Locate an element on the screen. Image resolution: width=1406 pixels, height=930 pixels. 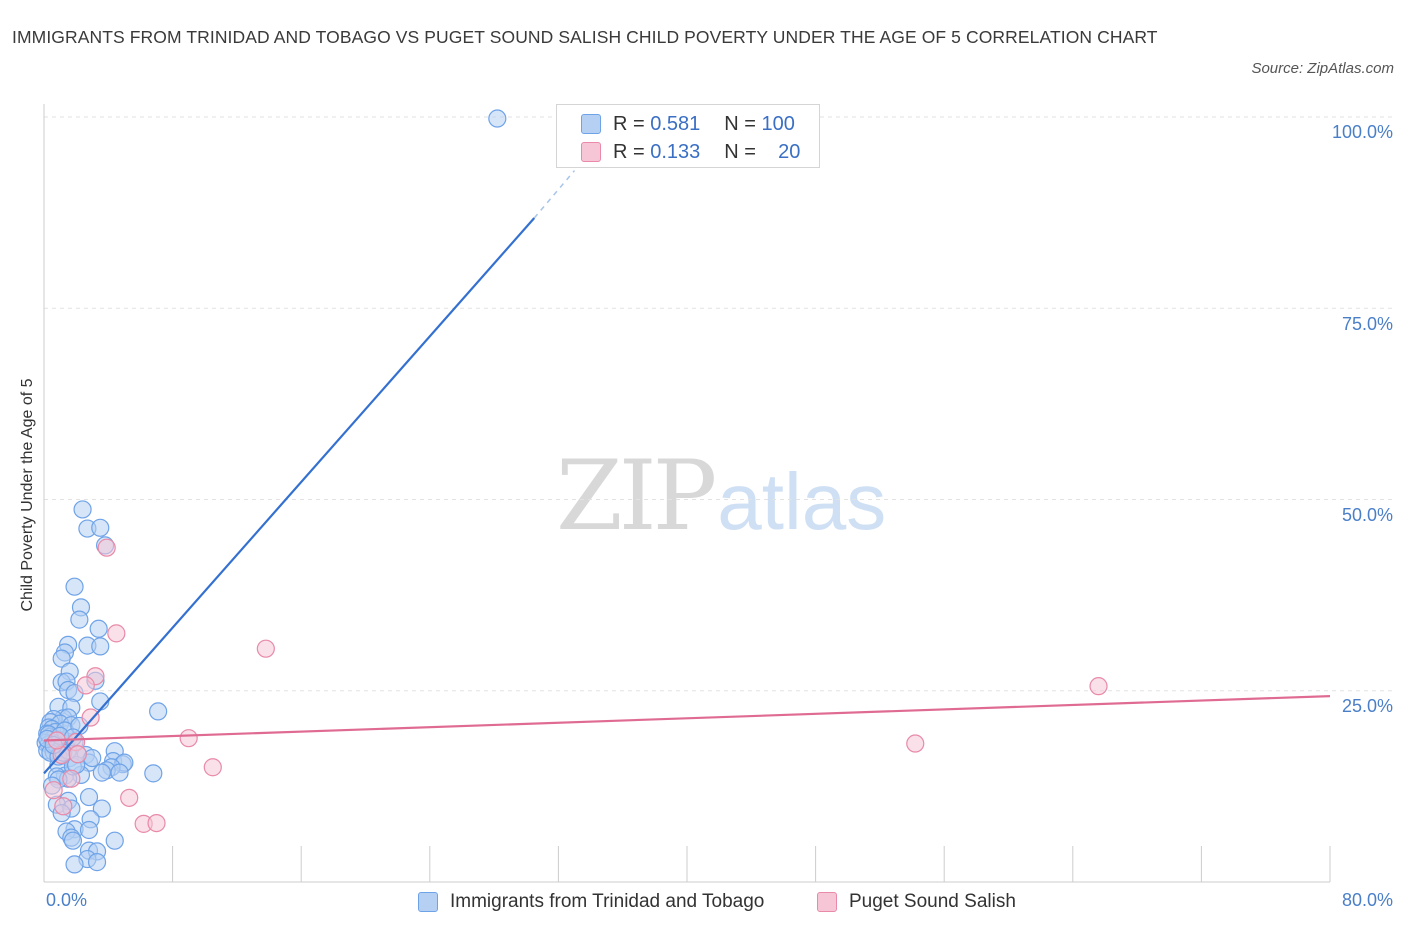
x-tick-min: 0.0% is located at coordinates (67, 900).